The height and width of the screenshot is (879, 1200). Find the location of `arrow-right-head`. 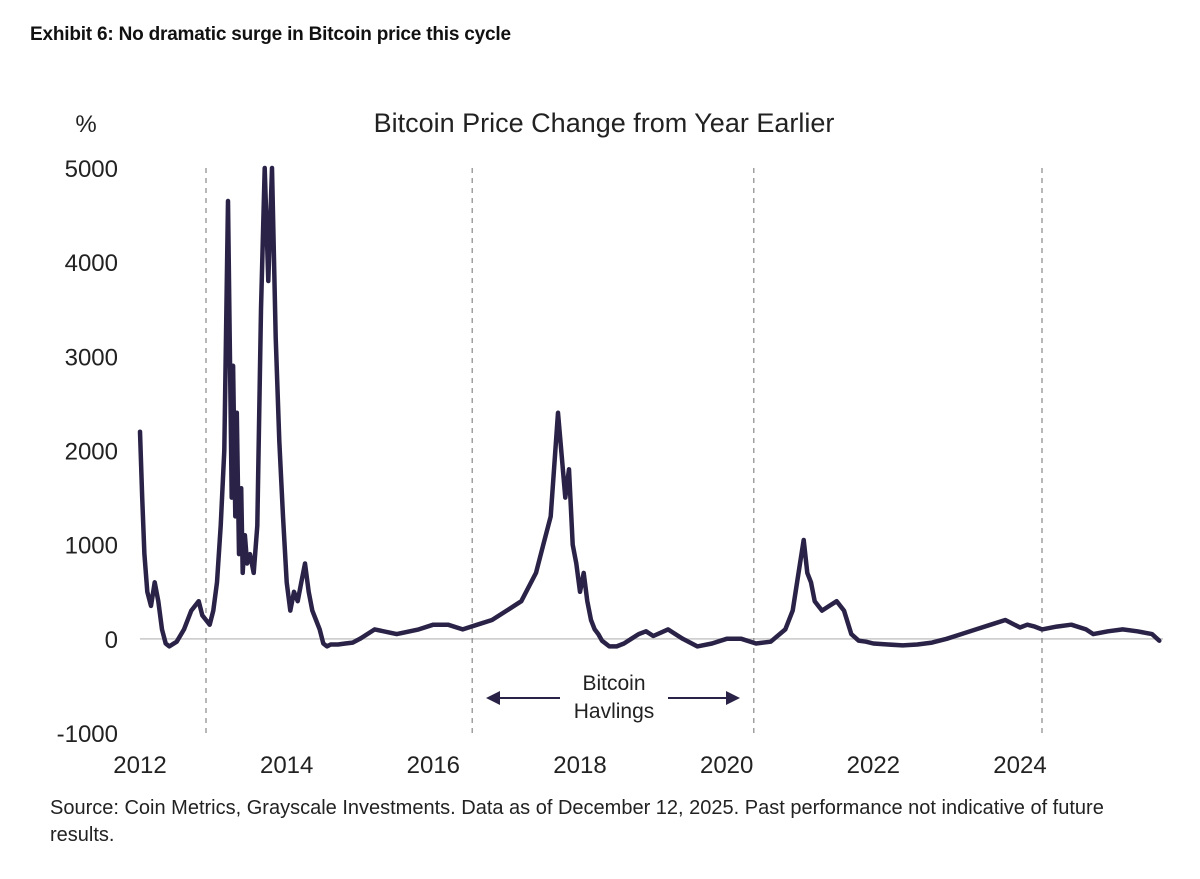

arrow-right-head is located at coordinates (733, 698).